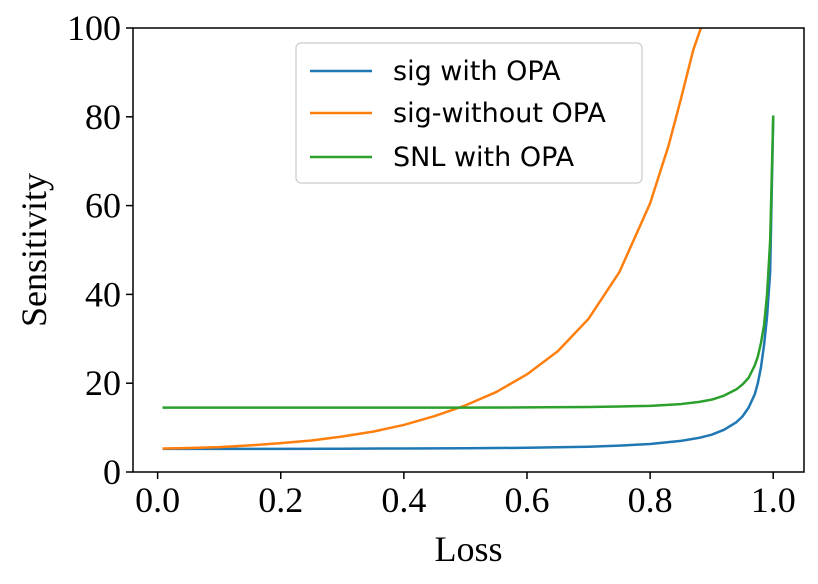 The height and width of the screenshot is (584, 818). Describe the element at coordinates (280, 500) in the screenshot. I see `x-tick-label: 0.2` at that location.